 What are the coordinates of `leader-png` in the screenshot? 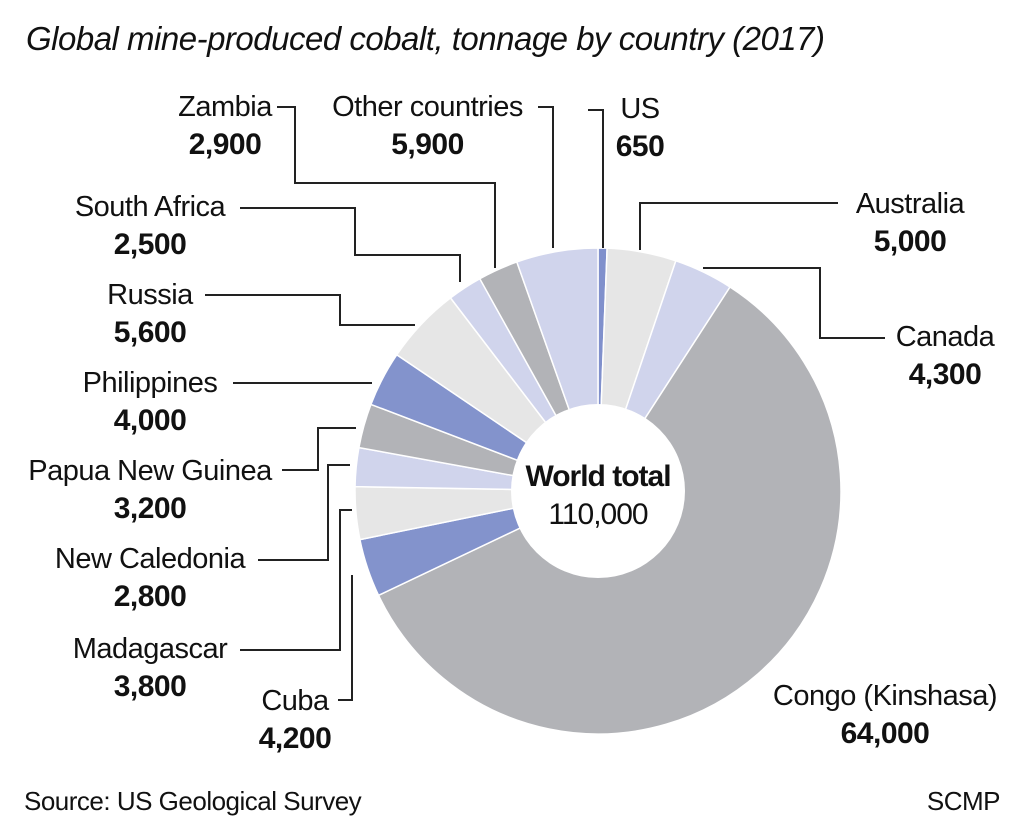 It's located at (319, 449).